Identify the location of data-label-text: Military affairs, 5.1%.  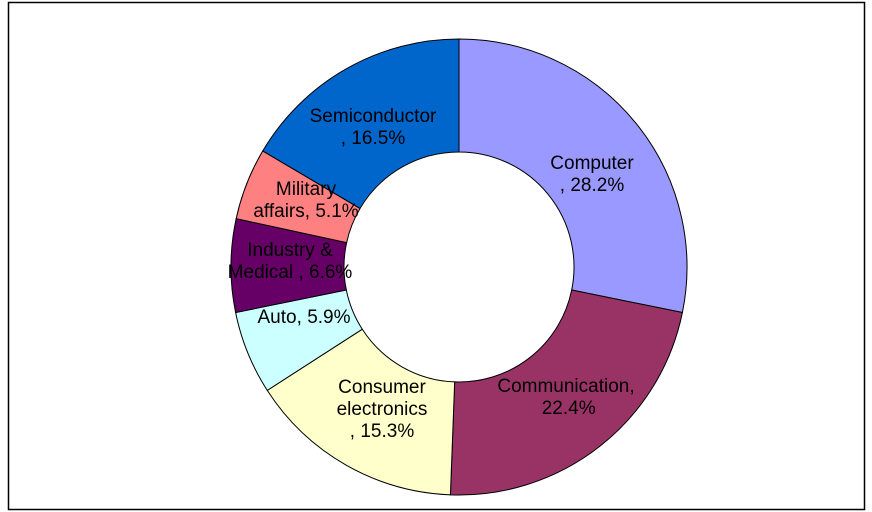
(306, 201).